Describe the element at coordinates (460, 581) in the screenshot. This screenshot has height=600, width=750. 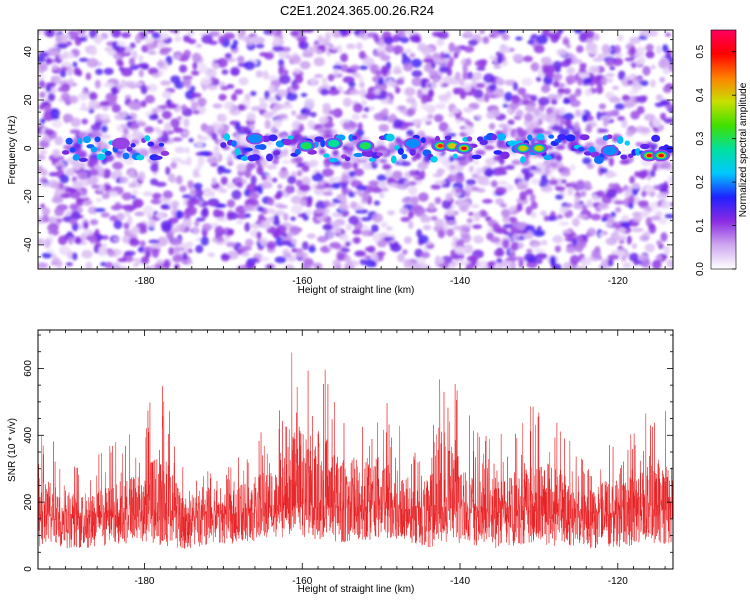
I see `x-tick-label: -140` at that location.